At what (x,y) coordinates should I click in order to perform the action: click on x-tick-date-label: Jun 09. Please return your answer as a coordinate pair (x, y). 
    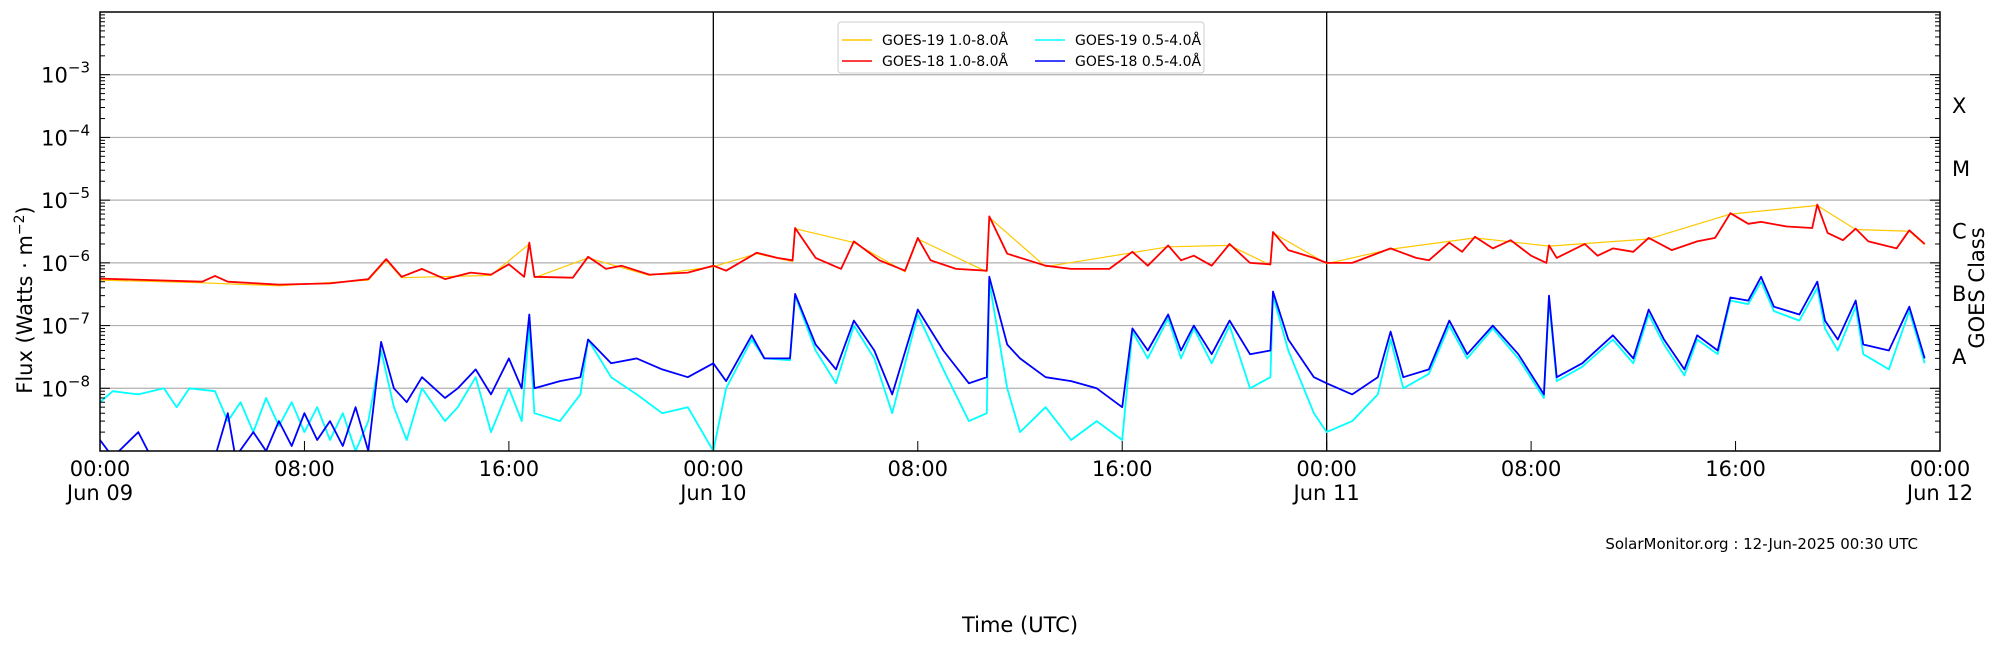
    Looking at the image, I should click on (99, 493).